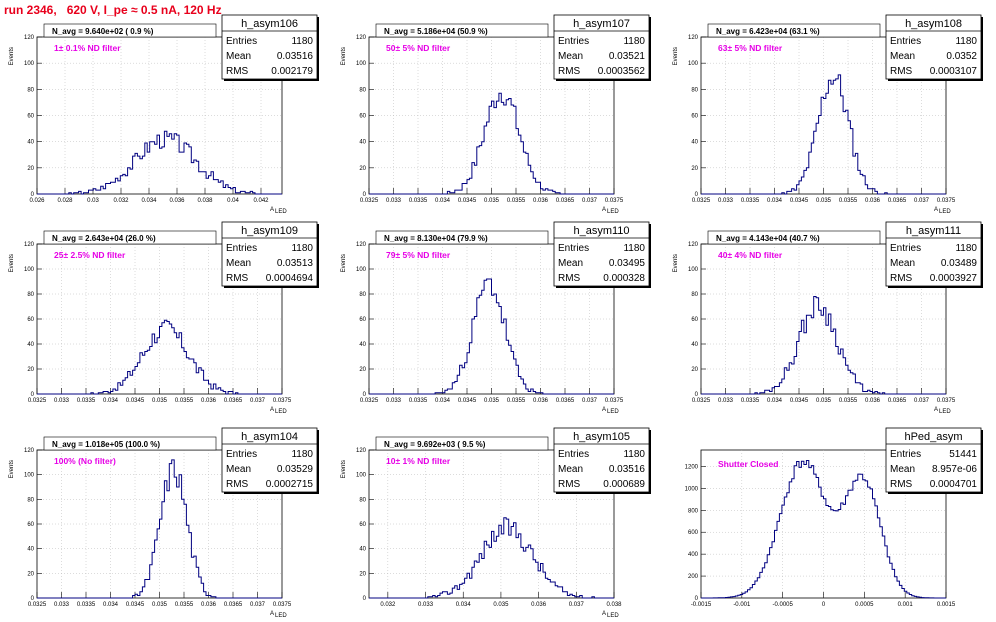 This screenshot has height=622, width=996. What do you see at coordinates (954, 278) in the screenshot?
I see `stats-value-rms: 0.0003927` at bounding box center [954, 278].